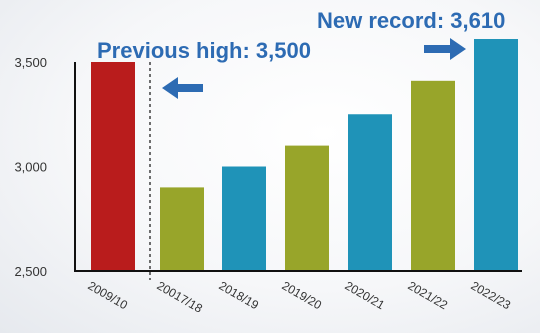 This screenshot has height=333, width=540. I want to click on y-axis-ticks: 2,500 3,000 3,500, so click(30, 167).